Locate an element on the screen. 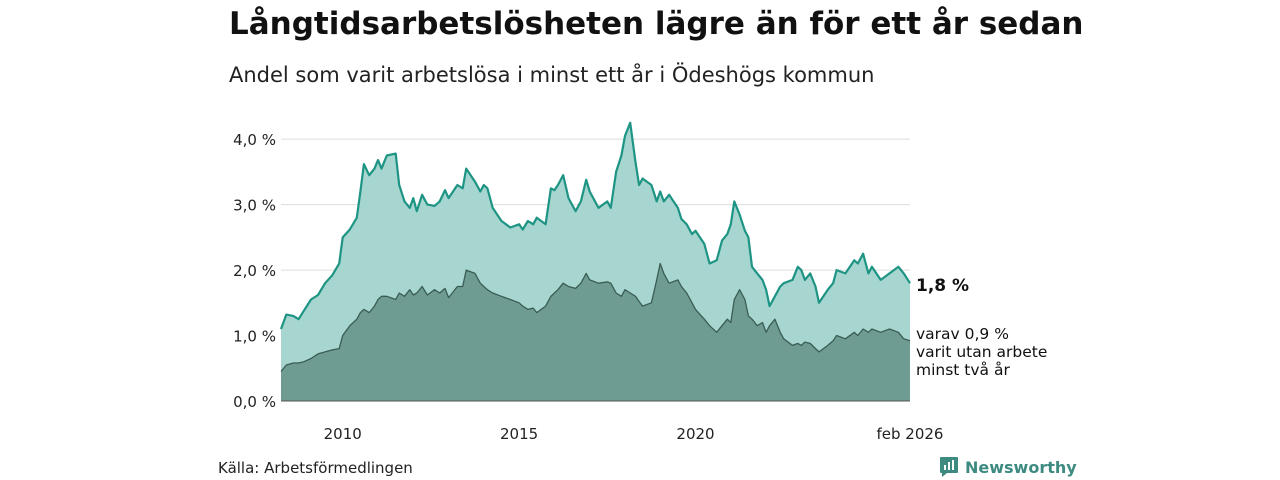 This screenshot has width=1280, height=480. brand-name: Newsworthy is located at coordinates (1021, 467).